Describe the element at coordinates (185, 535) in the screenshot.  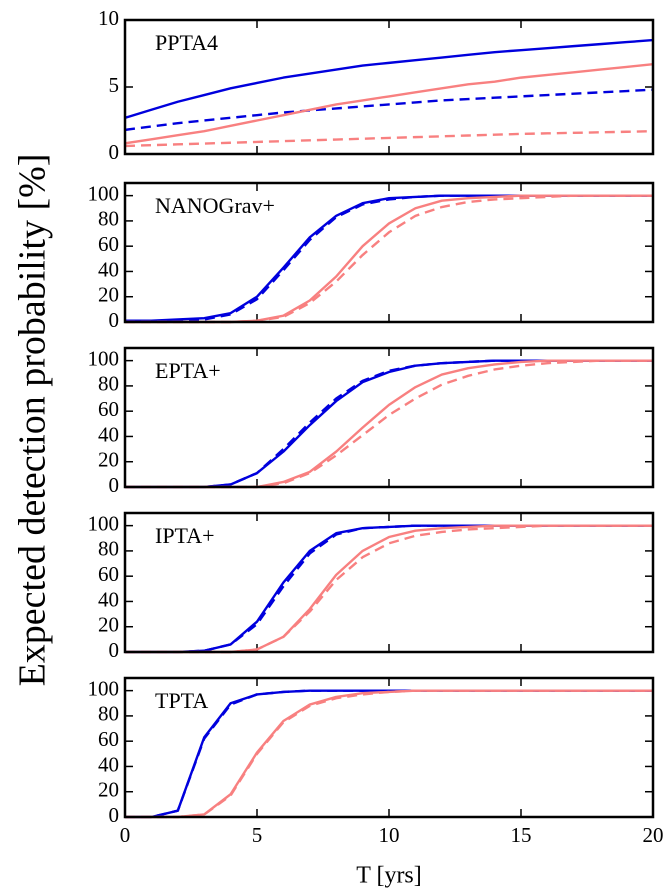
I see `panel-title: IPTA+` at that location.